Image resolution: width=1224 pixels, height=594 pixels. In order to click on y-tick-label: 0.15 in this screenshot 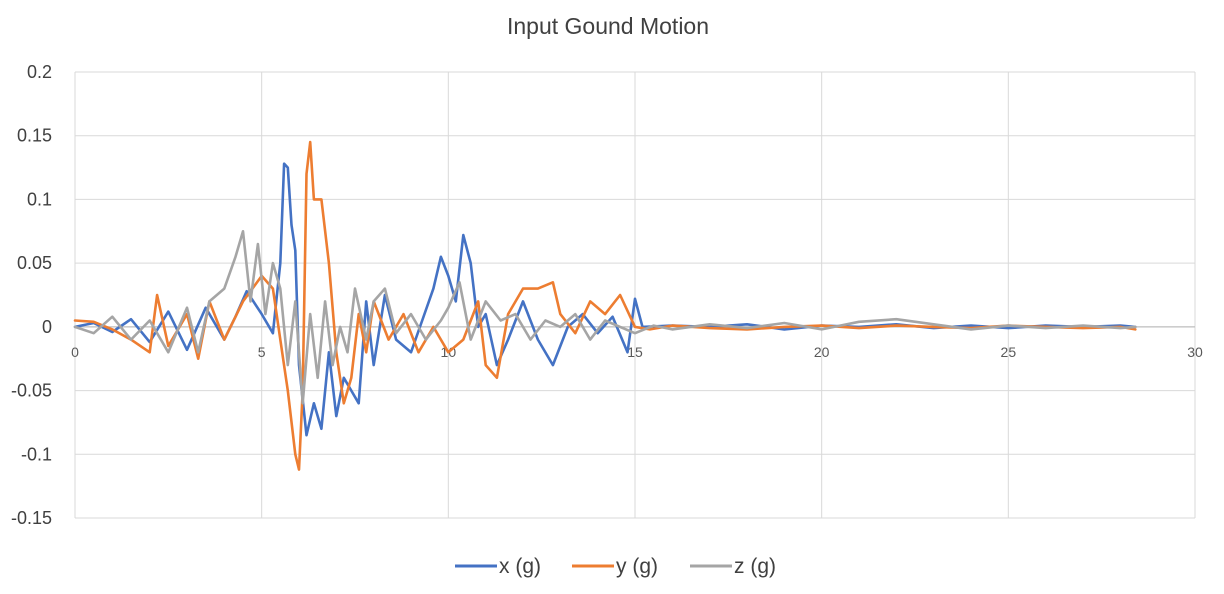, I will do `click(34, 136)`.